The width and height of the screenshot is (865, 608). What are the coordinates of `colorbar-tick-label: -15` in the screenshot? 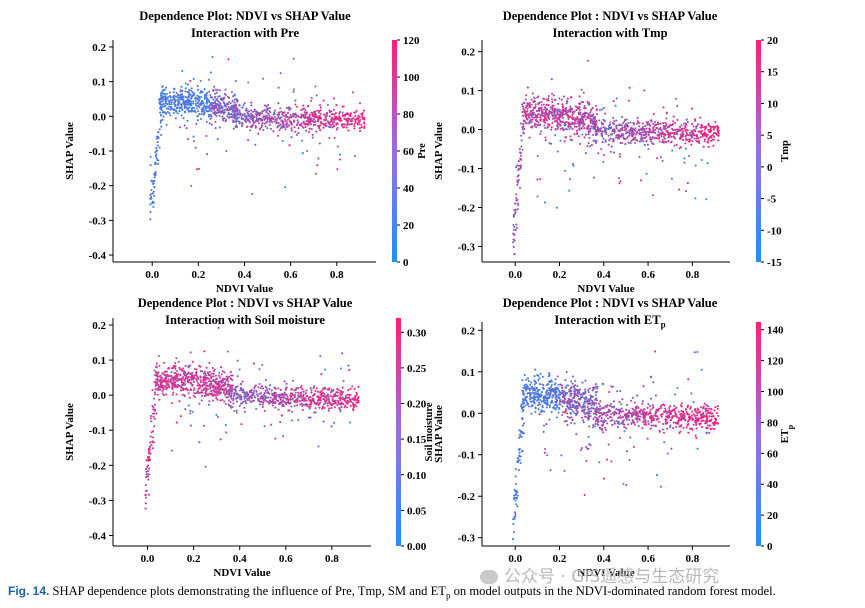 It's located at (774, 263).